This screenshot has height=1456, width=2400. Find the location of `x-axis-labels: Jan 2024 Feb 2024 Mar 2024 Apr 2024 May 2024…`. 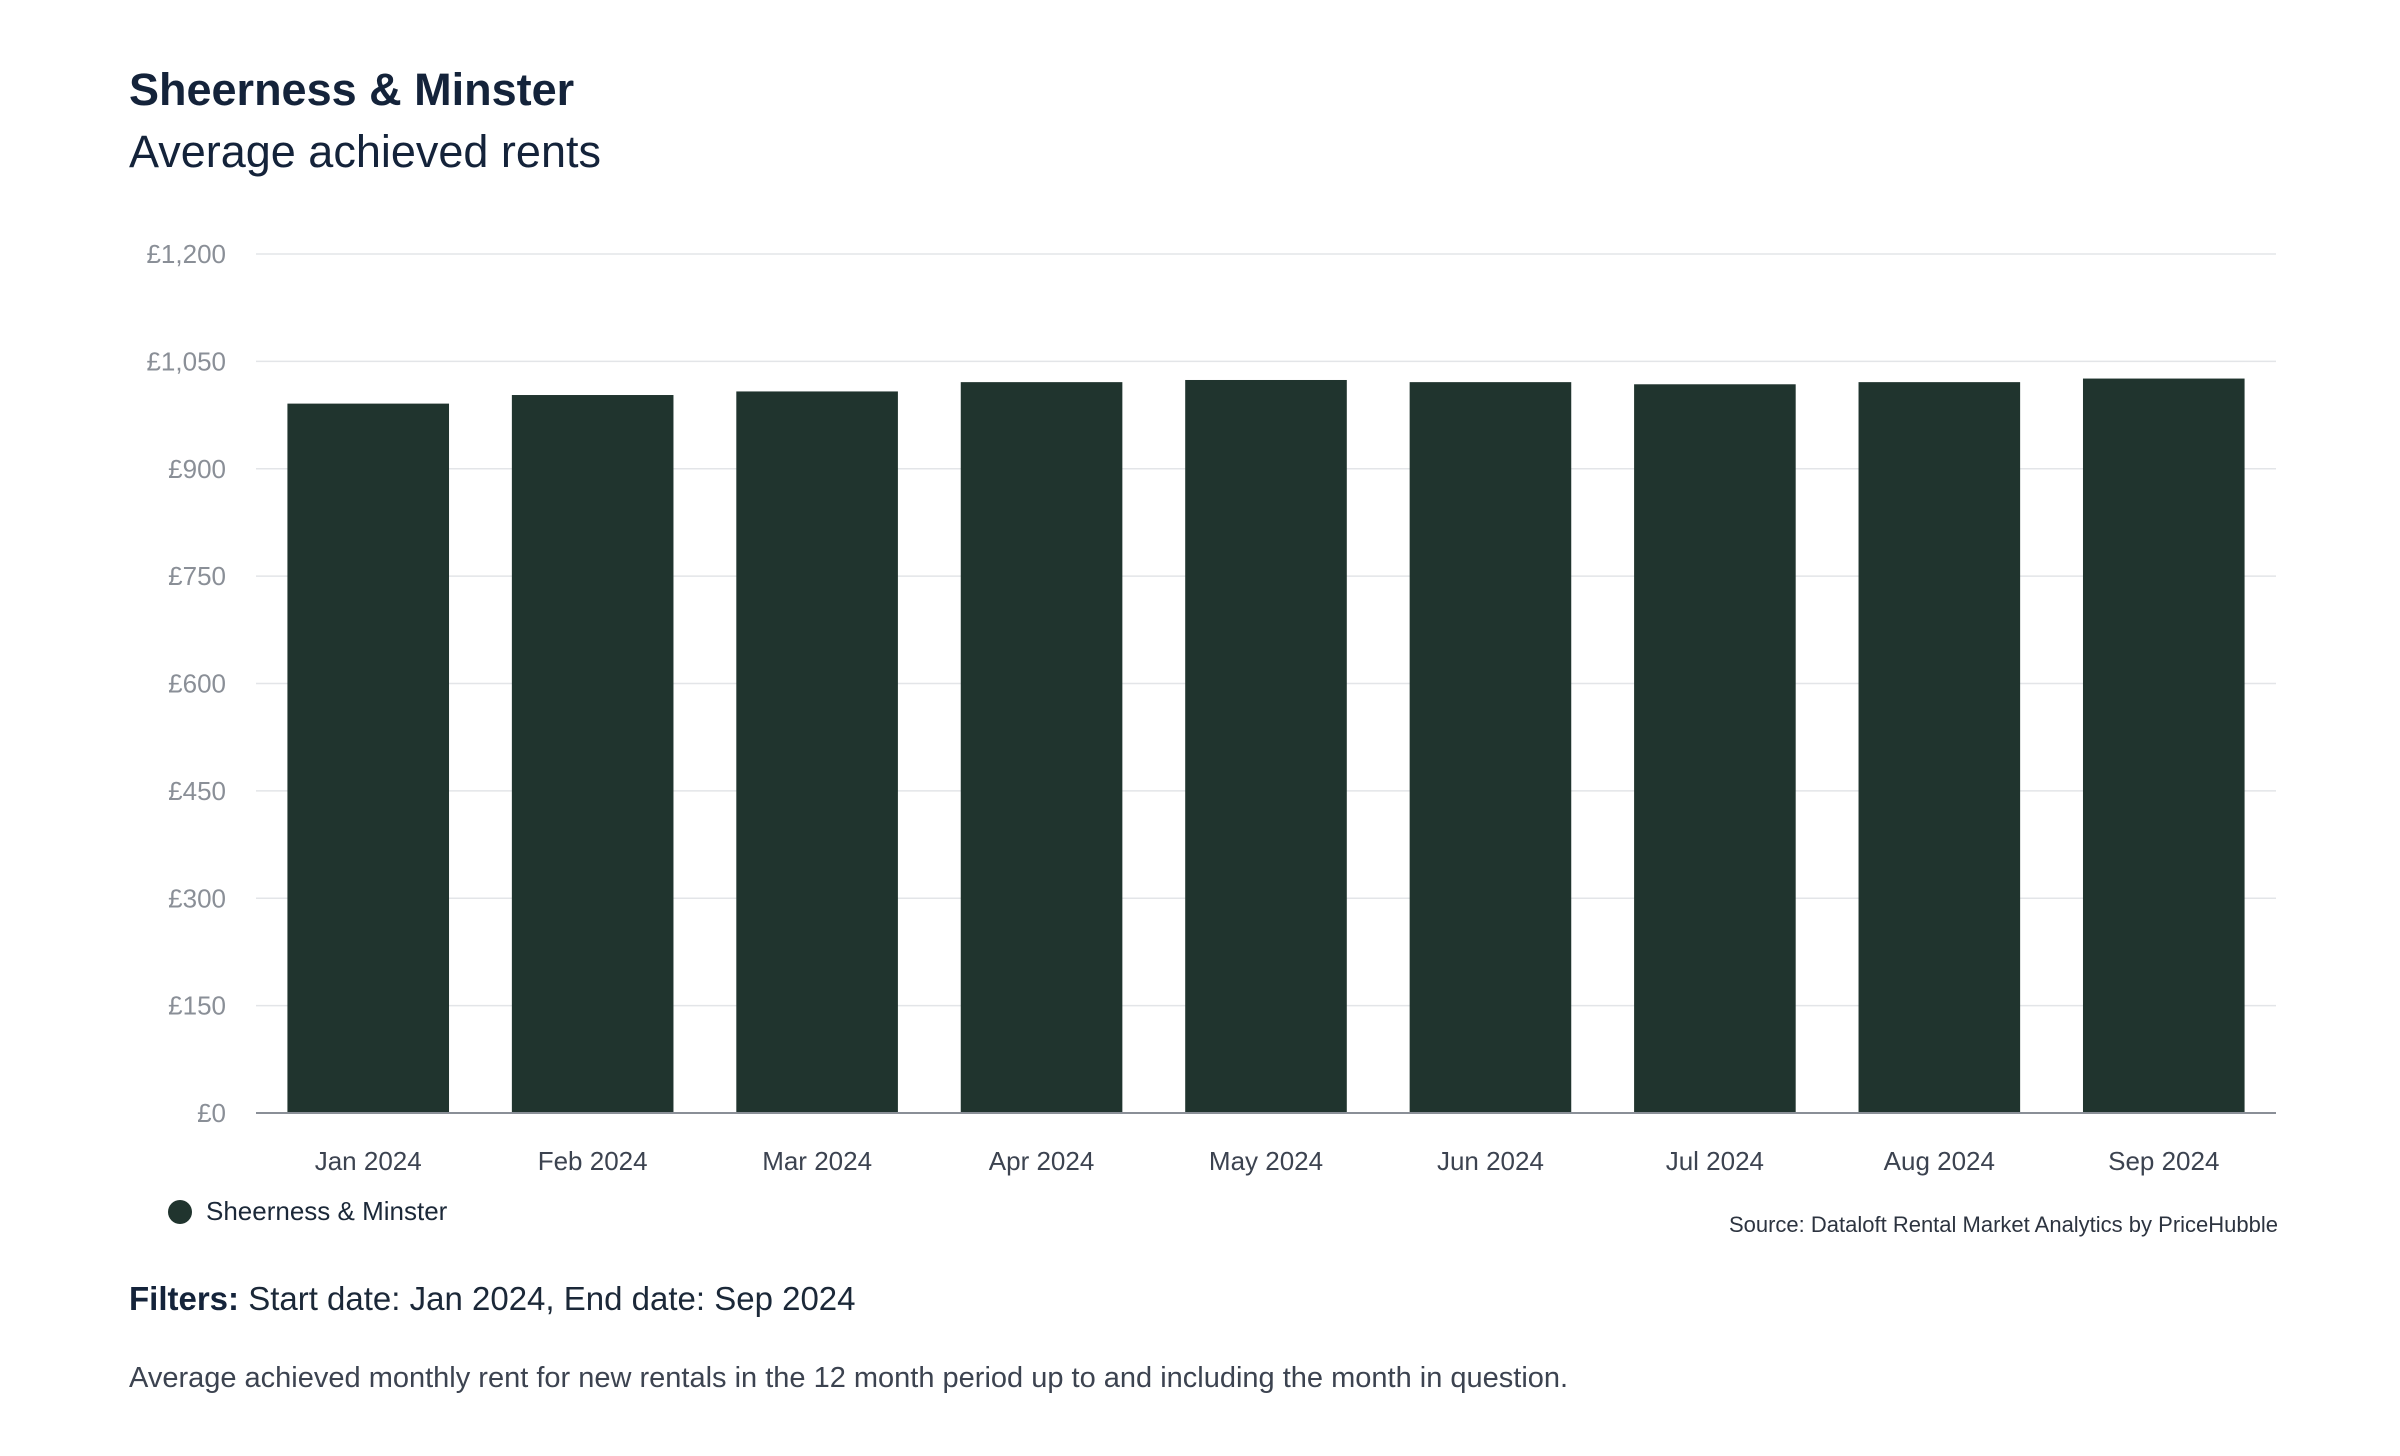

x-axis-labels: Jan 2024 Feb 2024 Mar 2024 Apr 2024 May 2024… is located at coordinates (1267, 1161).